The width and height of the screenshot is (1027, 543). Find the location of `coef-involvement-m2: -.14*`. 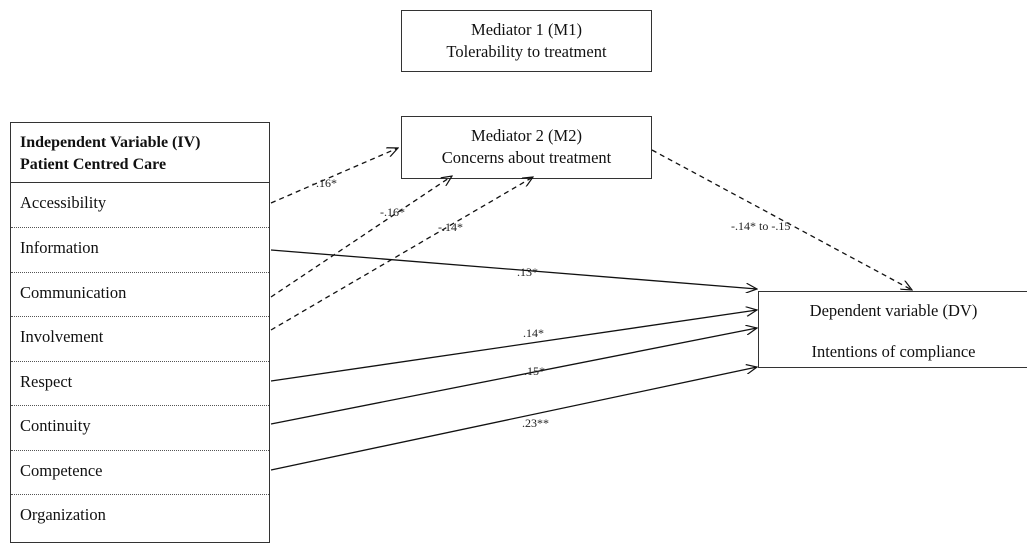

coef-involvement-m2: -.14* is located at coordinates (450, 227).